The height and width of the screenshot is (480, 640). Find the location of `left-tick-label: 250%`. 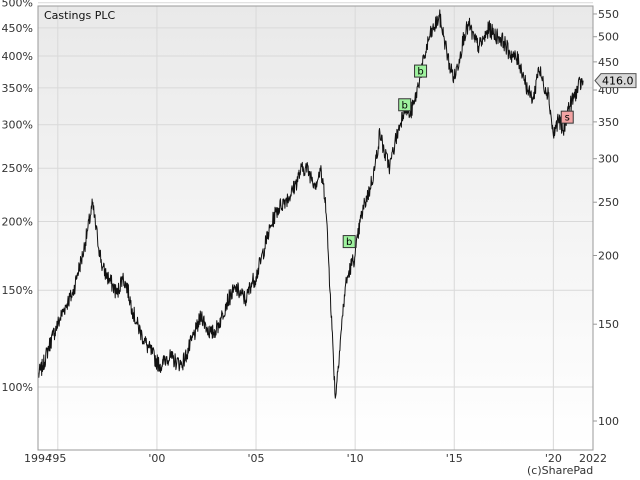

left-tick-label: 250% is located at coordinates (17, 168).